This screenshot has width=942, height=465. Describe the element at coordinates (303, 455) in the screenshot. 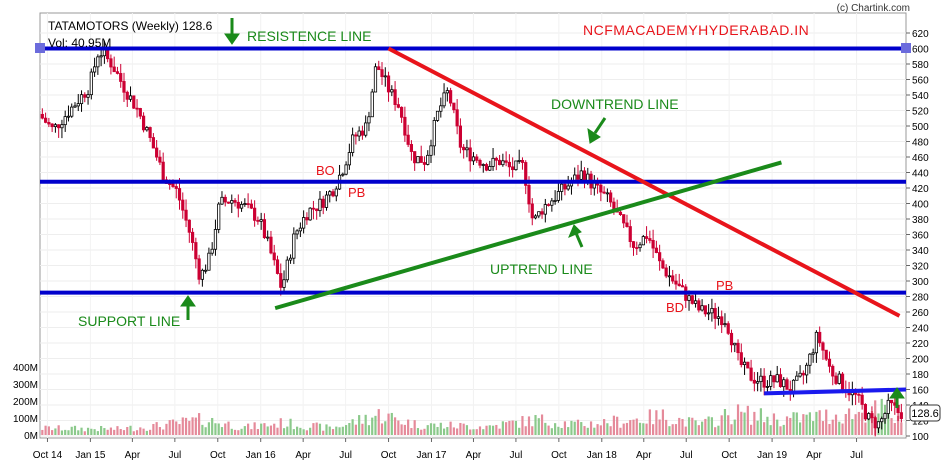

I see `time-tick-label: Apr` at that location.